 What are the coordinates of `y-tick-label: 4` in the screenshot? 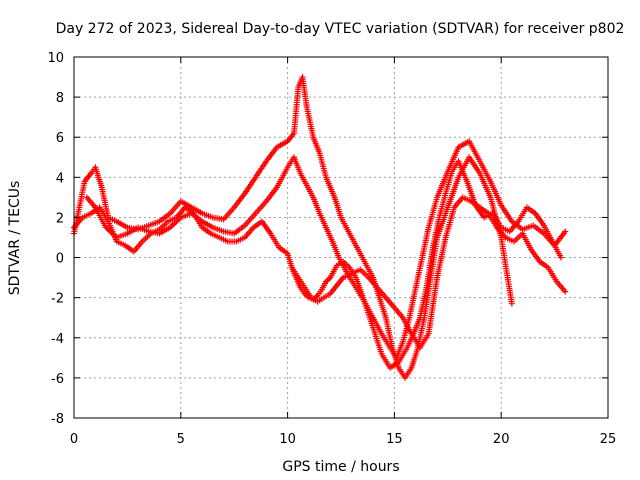 It's located at (60, 178).